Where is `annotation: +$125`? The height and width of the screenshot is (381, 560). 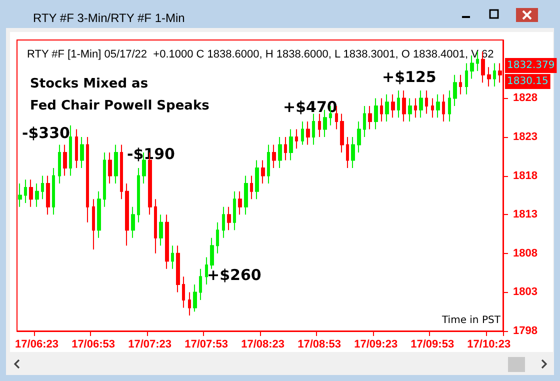 annotation: +$125 is located at coordinates (409, 77).